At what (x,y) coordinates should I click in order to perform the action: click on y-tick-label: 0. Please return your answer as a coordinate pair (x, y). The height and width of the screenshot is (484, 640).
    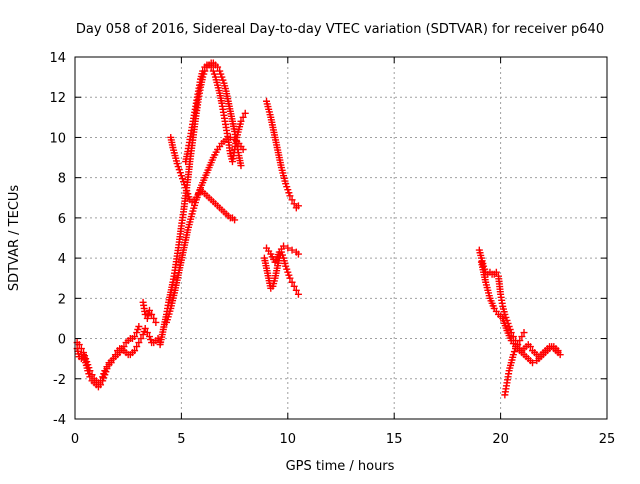
    Looking at the image, I should click on (62, 340).